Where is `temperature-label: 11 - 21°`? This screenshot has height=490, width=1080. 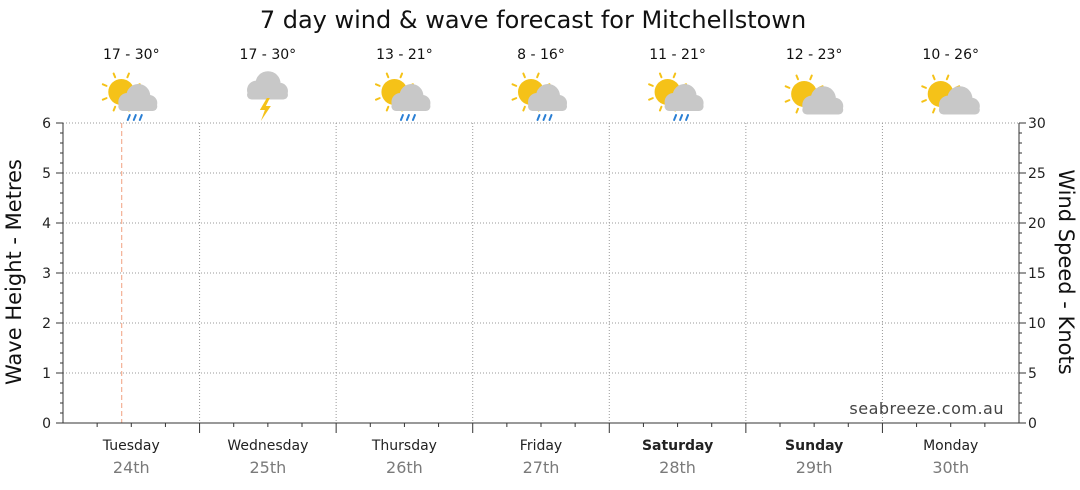 temperature-label: 11 - 21° is located at coordinates (677, 55).